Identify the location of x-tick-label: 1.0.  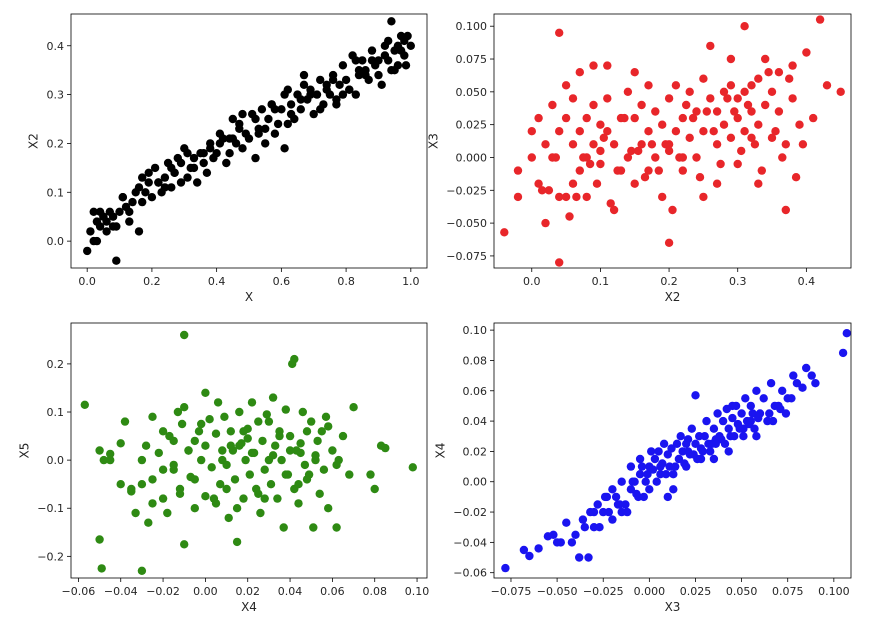
(411, 281).